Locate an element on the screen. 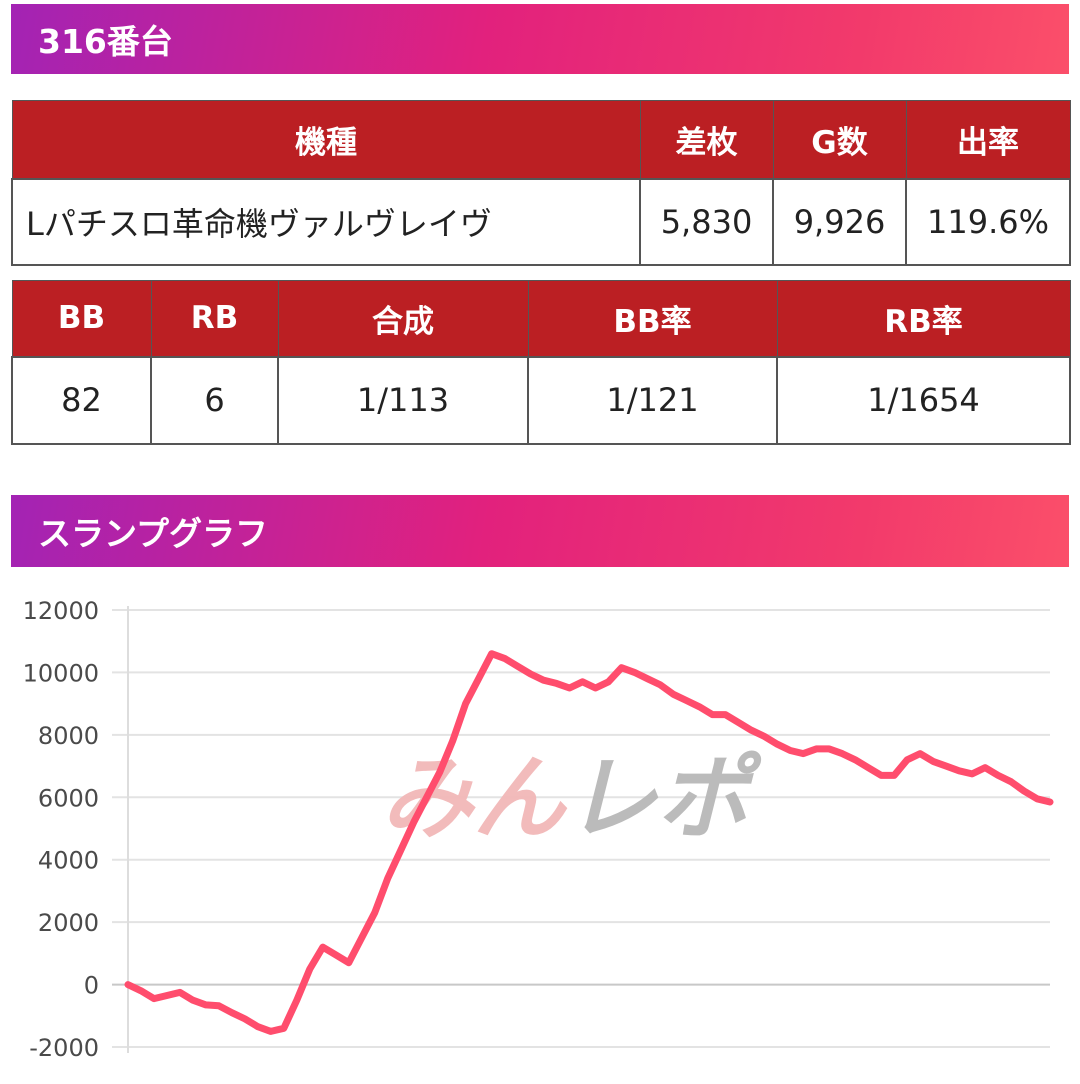 Image resolution: width=1080 pixels, height=1084 pixels. y-tick-label: 10000 is located at coordinates (61, 673).